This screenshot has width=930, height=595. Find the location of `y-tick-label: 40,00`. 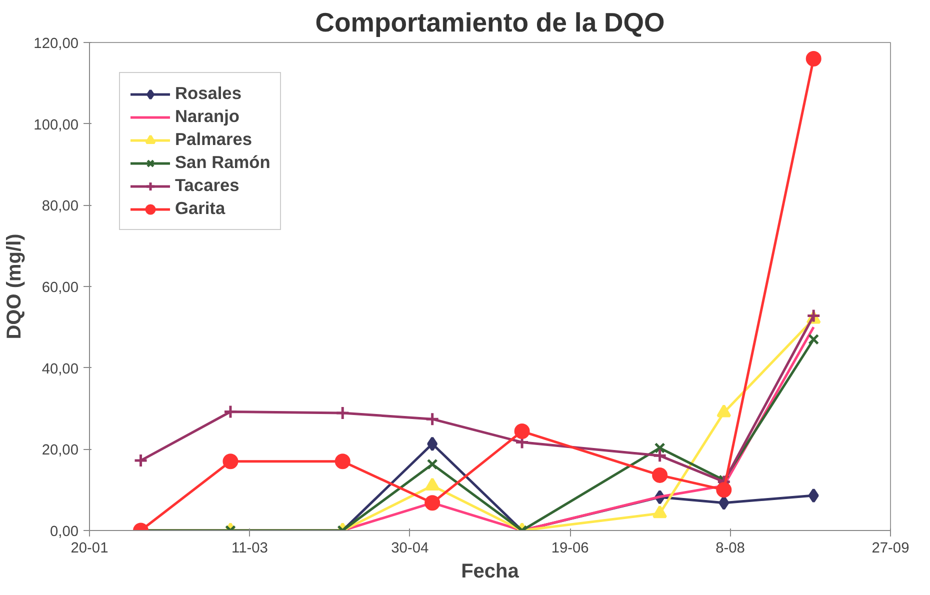

y-tick-label: 40,00 is located at coordinates (60, 369).